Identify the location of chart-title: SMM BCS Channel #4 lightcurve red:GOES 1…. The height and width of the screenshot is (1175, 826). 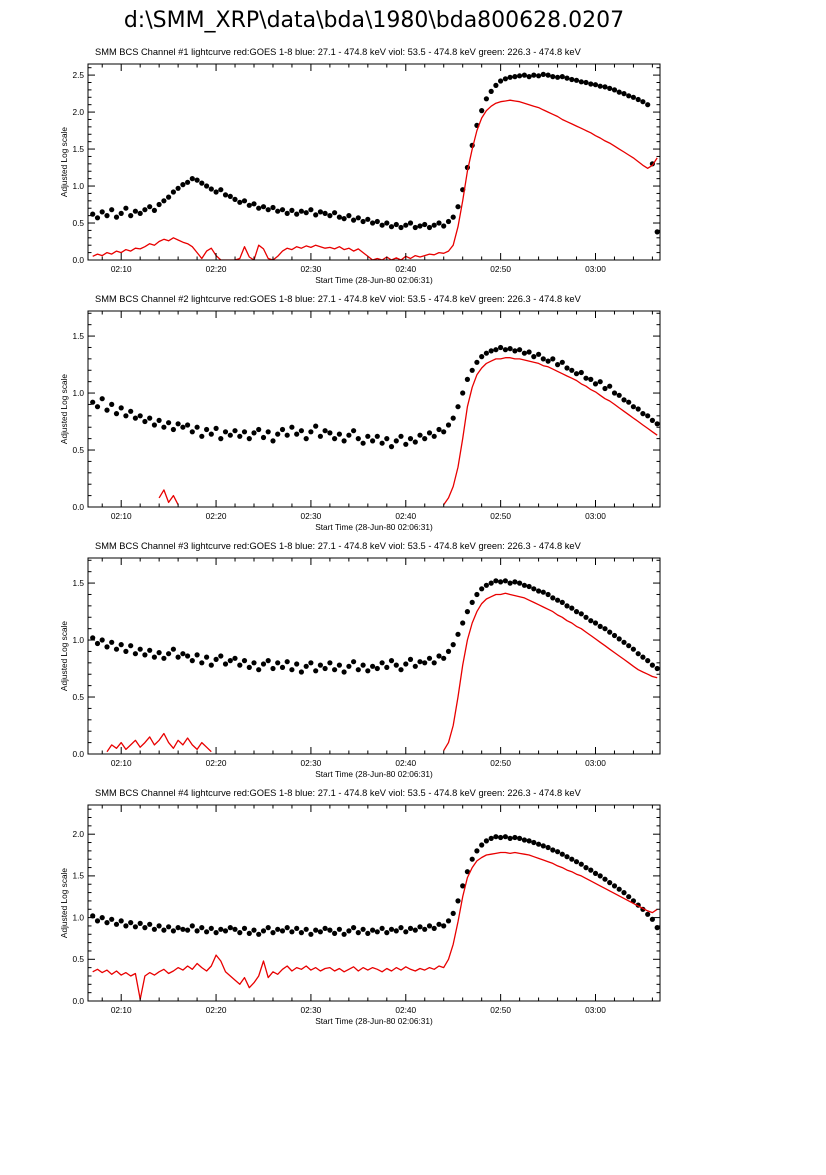
(338, 793).